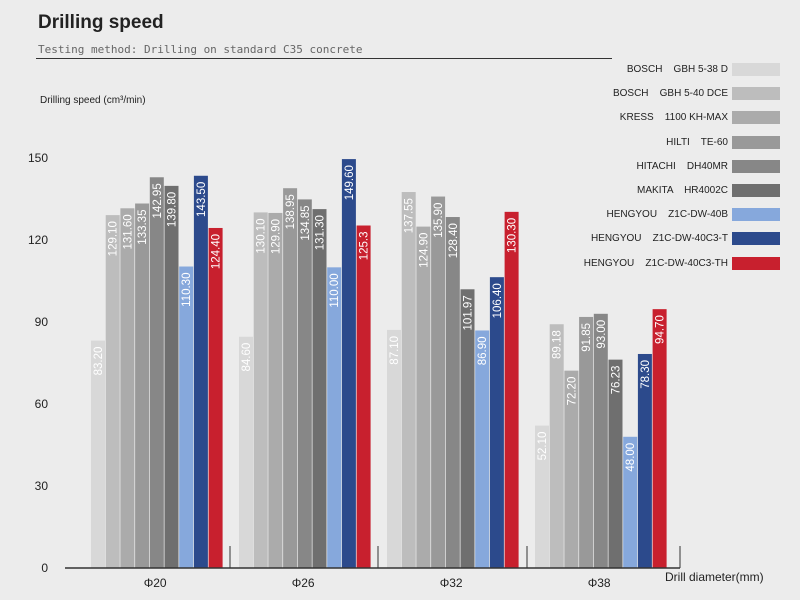 The image size is (800, 600). I want to click on bar-value-label: 130.10, so click(262, 235).